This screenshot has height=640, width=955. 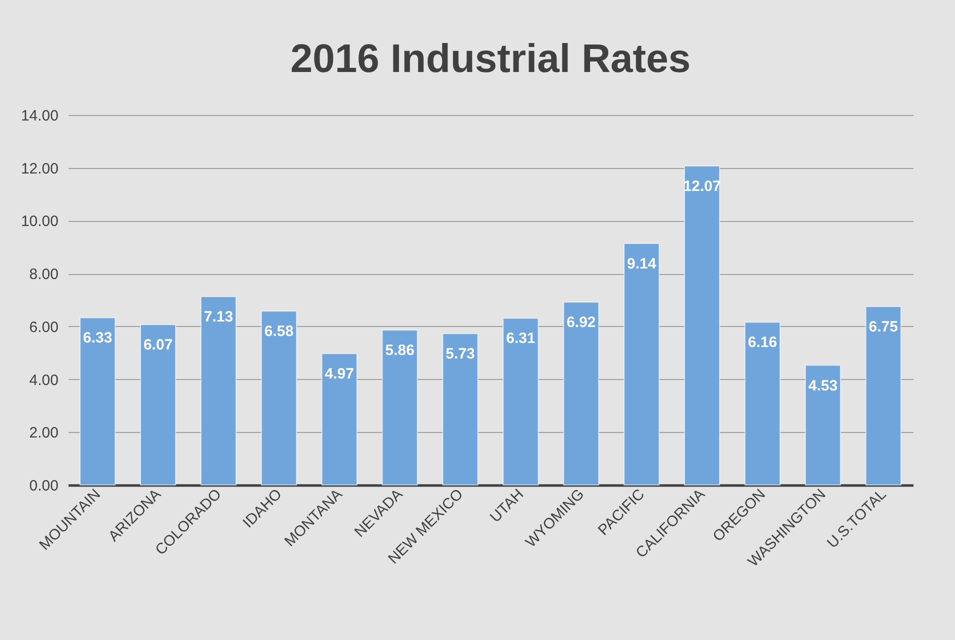 I want to click on data-label: 6.58, so click(x=279, y=331).